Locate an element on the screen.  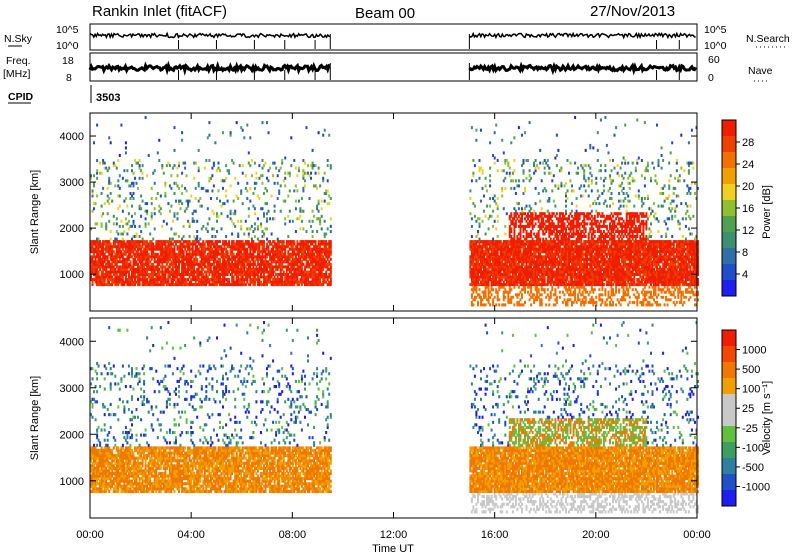
power-cells-cell-2040 is located at coordinates (251, 264).